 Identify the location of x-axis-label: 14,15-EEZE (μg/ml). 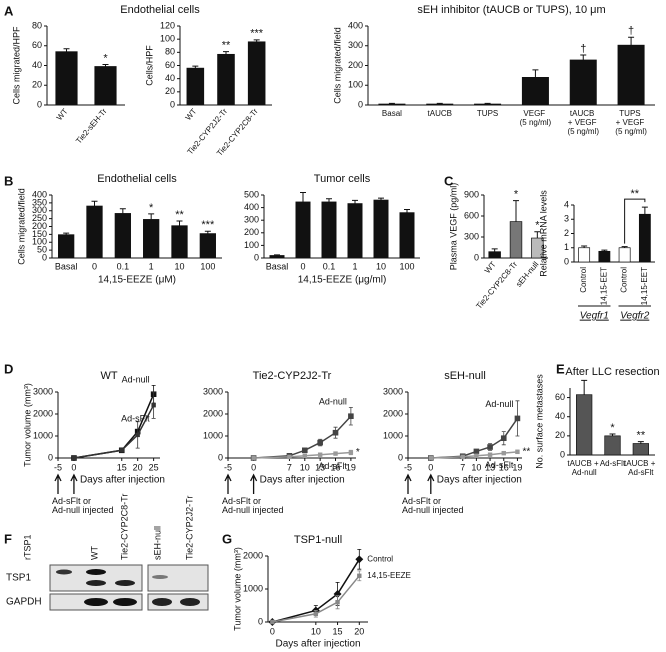
(342, 280).